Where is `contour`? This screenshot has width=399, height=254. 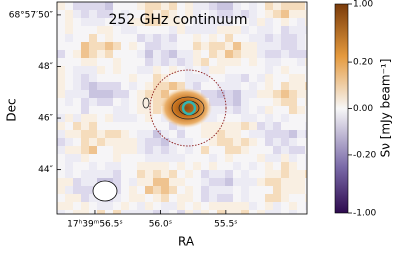
contour is located at coordinates (188, 108).